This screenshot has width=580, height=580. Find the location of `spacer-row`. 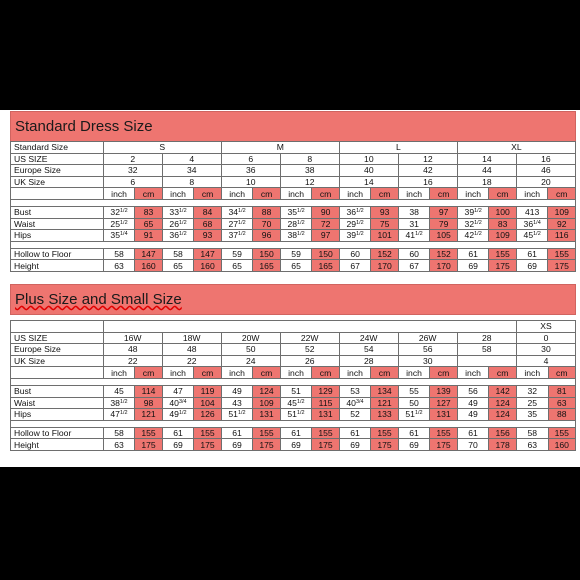

spacer-row is located at coordinates (293, 381).